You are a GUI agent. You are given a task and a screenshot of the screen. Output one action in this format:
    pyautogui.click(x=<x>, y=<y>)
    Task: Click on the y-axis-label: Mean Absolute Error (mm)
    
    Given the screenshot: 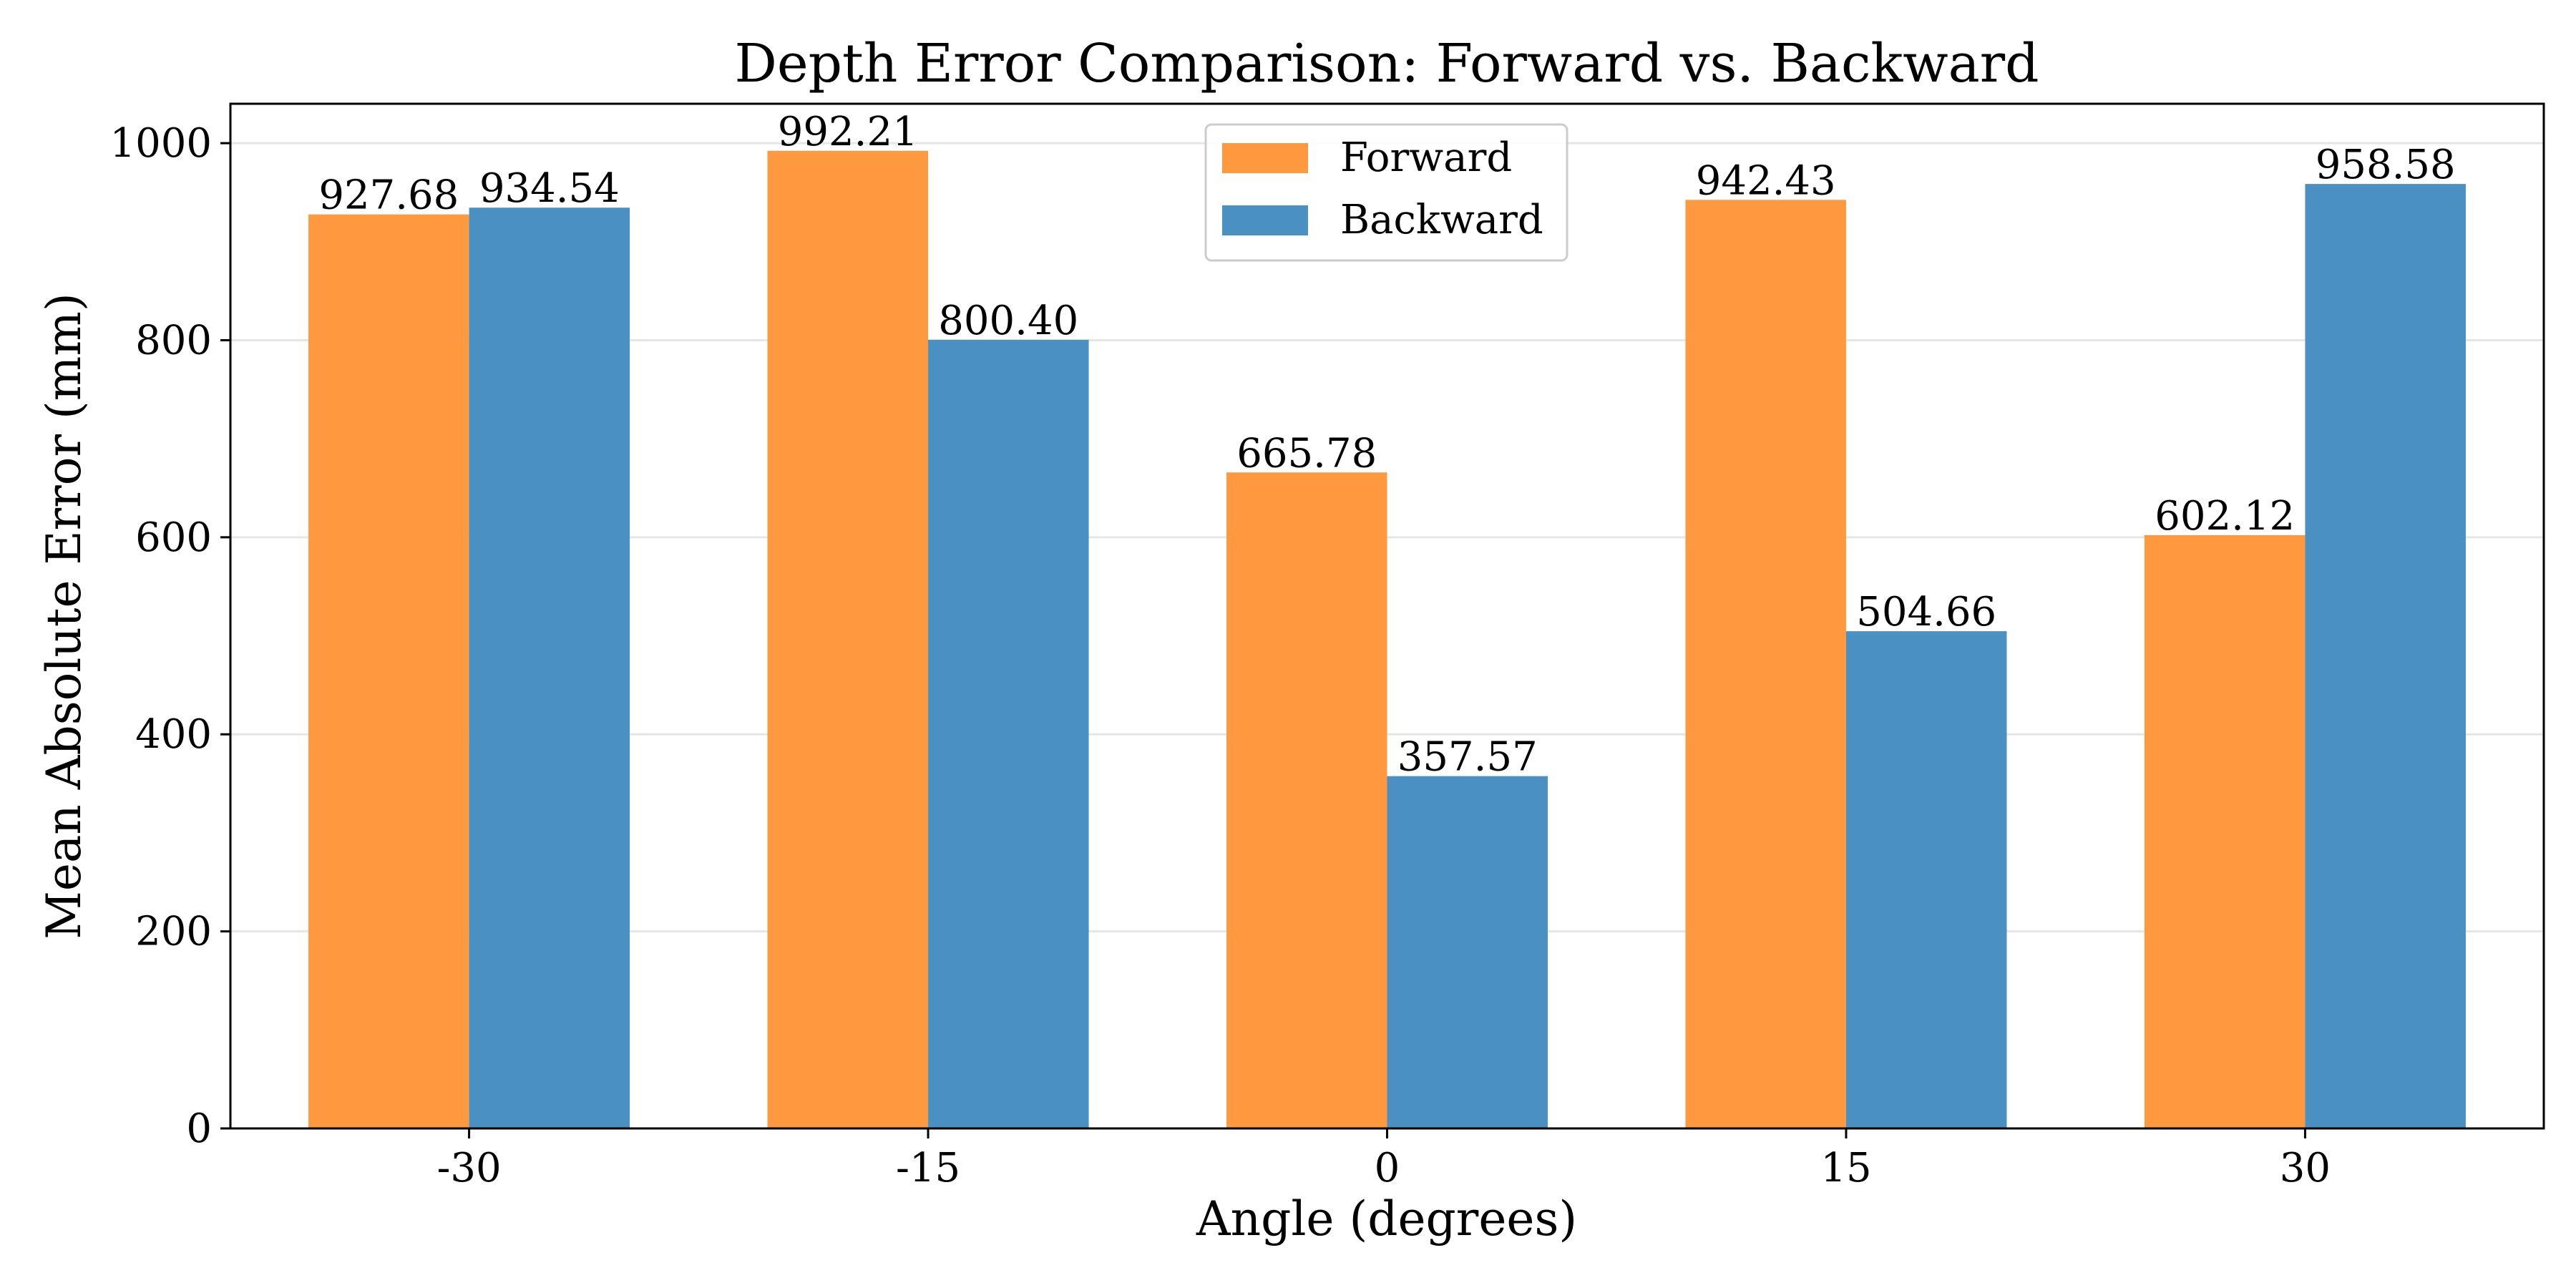 What is the action you would take?
    pyautogui.click(x=64, y=616)
    